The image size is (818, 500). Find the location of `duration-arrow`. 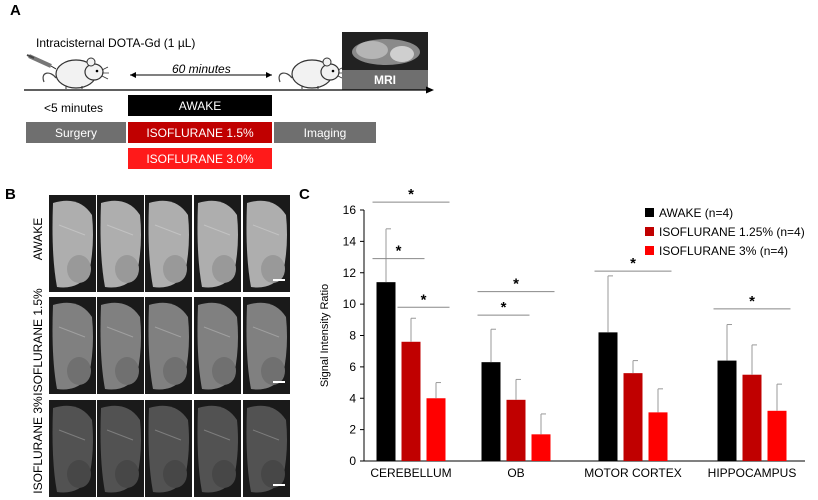

duration-arrow is located at coordinates (201, 75).